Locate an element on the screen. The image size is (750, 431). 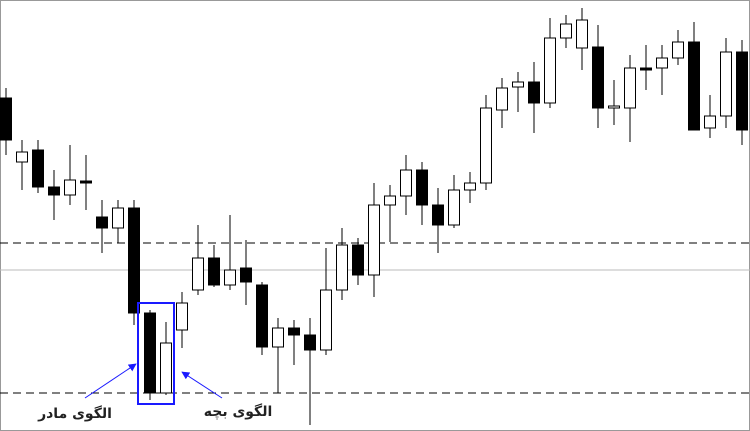
annotation: الگوی مادر is located at coordinates (74, 413).